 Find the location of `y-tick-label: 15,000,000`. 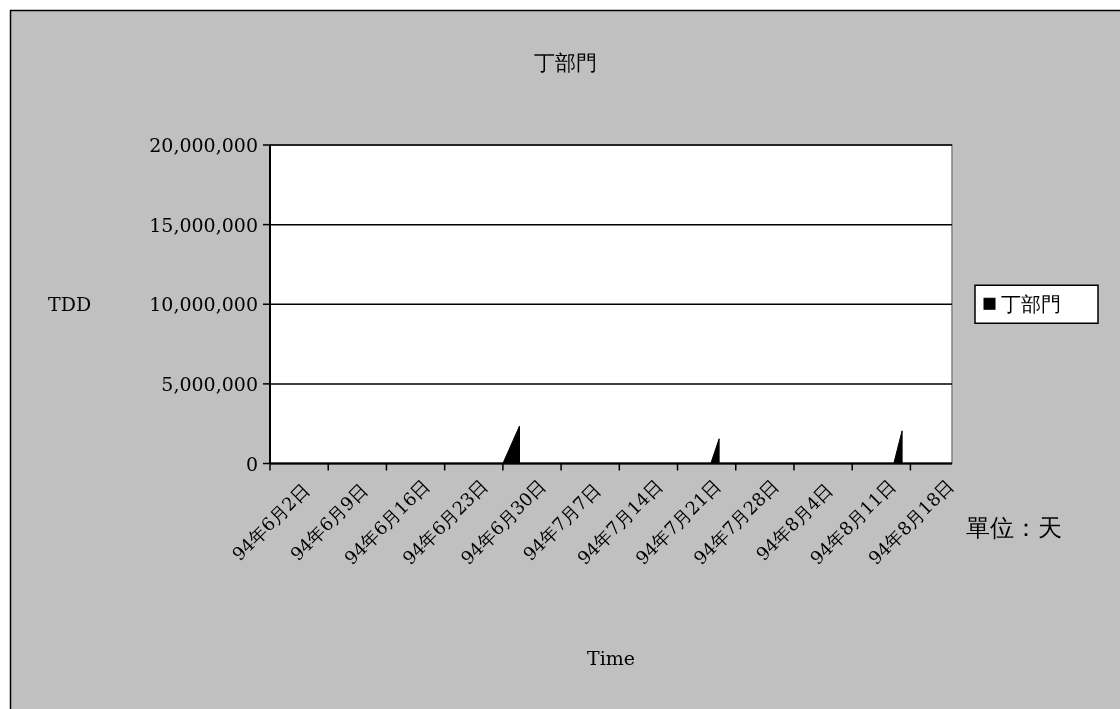

y-tick-label: 15,000,000 is located at coordinates (203, 224).